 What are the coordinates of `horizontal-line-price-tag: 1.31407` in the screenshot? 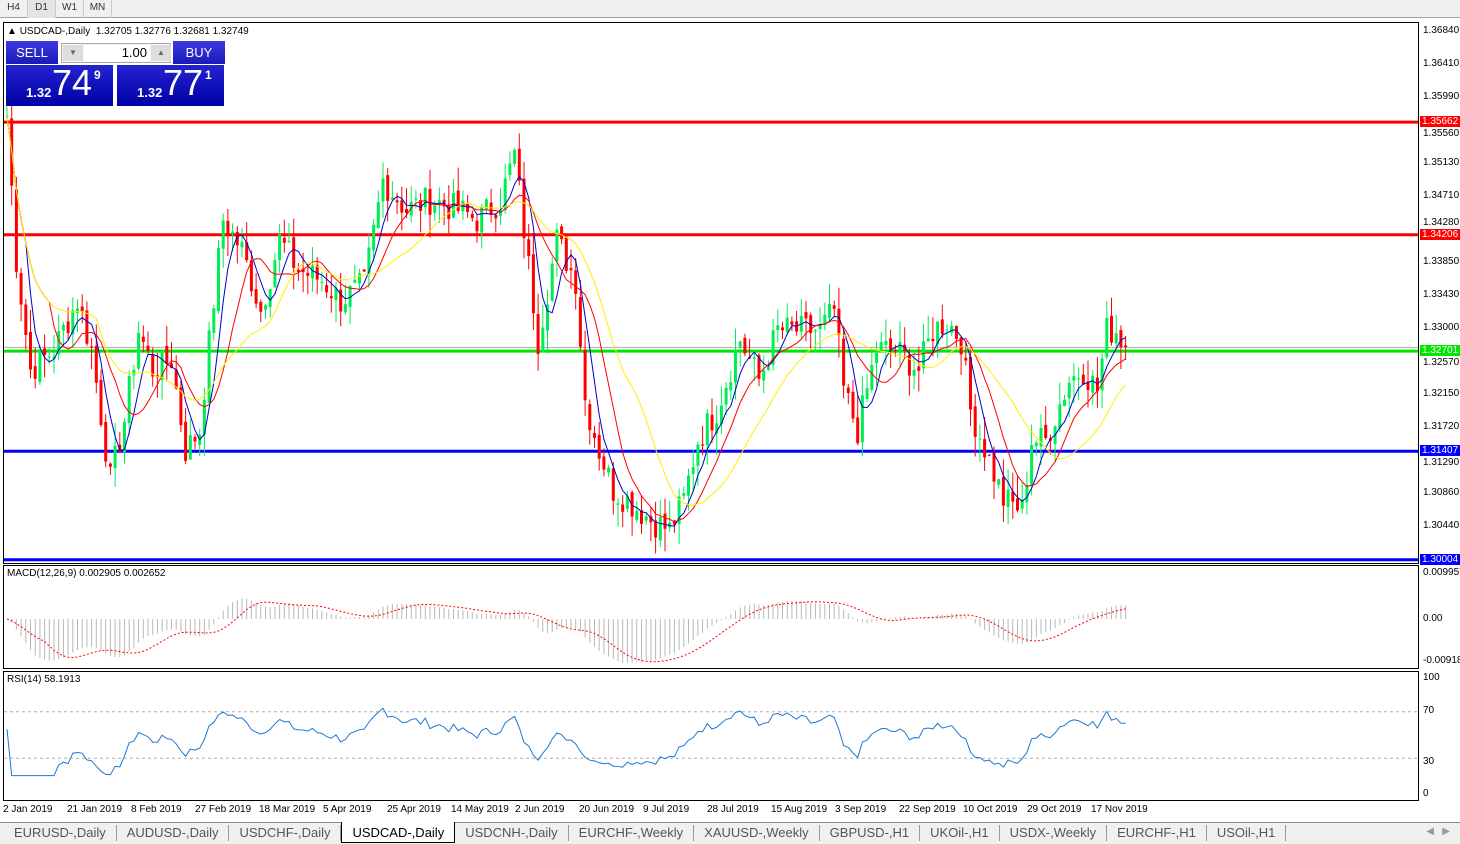 It's located at (1440, 451).